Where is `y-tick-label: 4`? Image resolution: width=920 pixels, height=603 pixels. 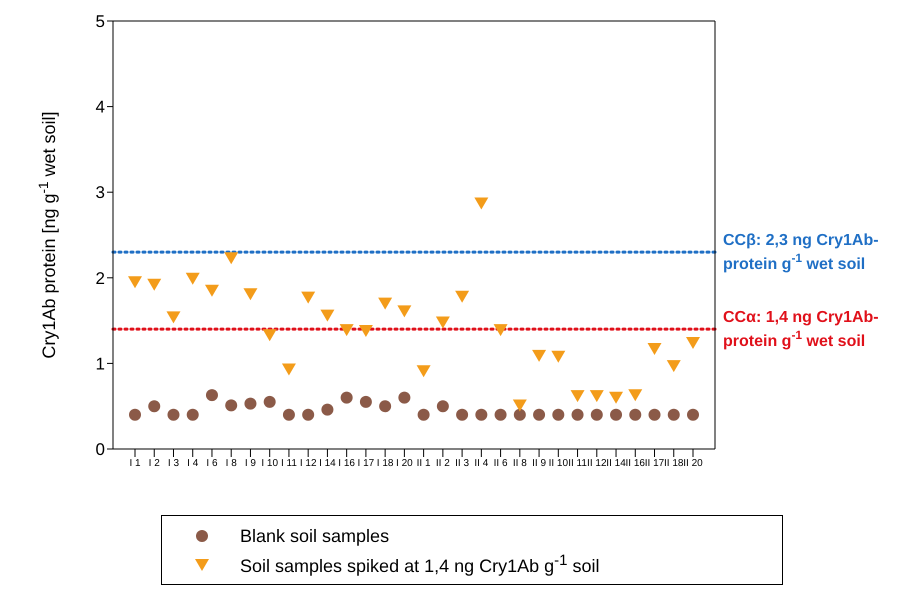
y-tick-label: 4 is located at coordinates (100, 107).